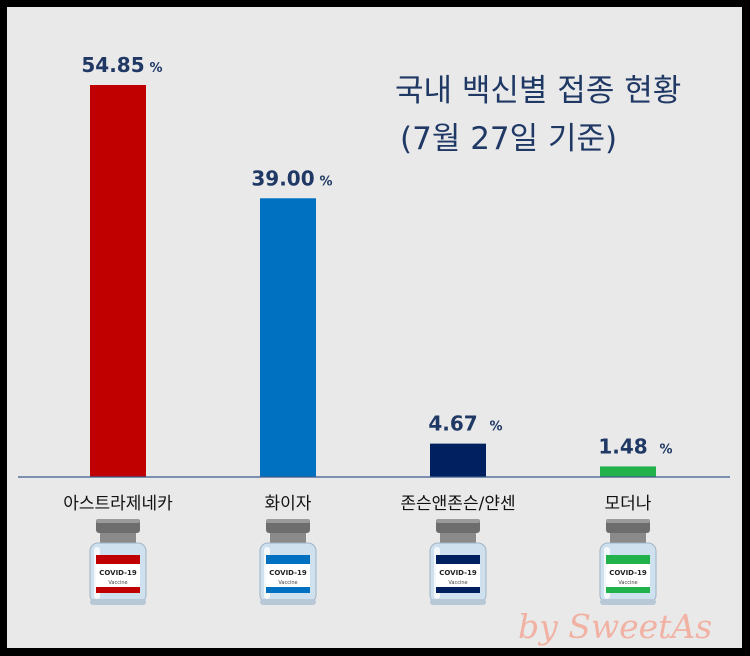 The image size is (750, 656). What do you see at coordinates (509, 139) in the screenshot?
I see `chart-title-line-2: (7월 27일 기준)` at bounding box center [509, 139].